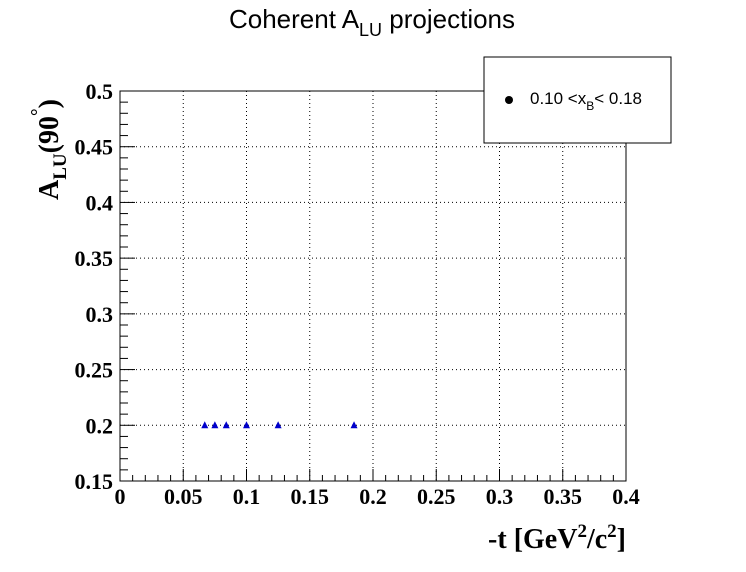 This screenshot has height=572, width=746. Describe the element at coordinates (310, 496) in the screenshot. I see `x-tick-label: 0.15` at that location.